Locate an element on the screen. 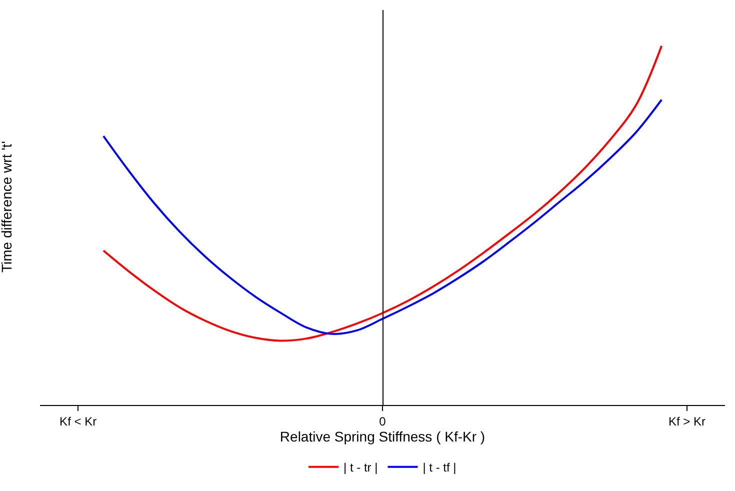 This screenshot has width=735, height=491. x-tick-label: Kf > Kr is located at coordinates (687, 421).